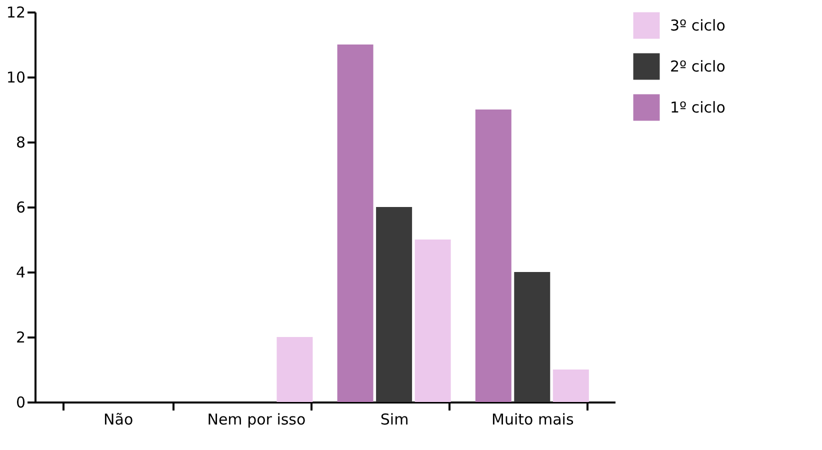 This screenshot has width=822, height=450. I want to click on y-tick-label: 0, so click(21, 403).